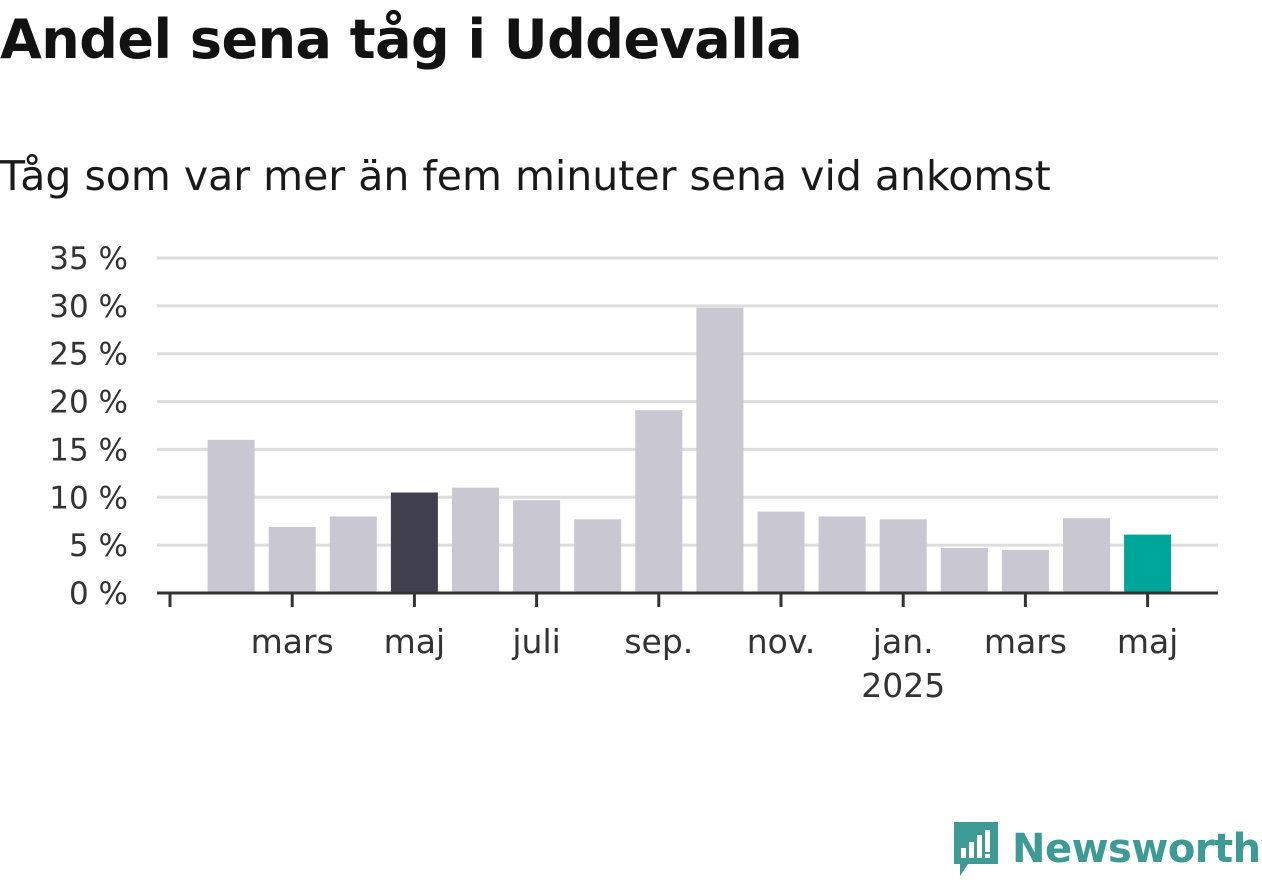 The image size is (1262, 880). What do you see at coordinates (88, 403) in the screenshot?
I see `y-tick-label: 20 %` at bounding box center [88, 403].